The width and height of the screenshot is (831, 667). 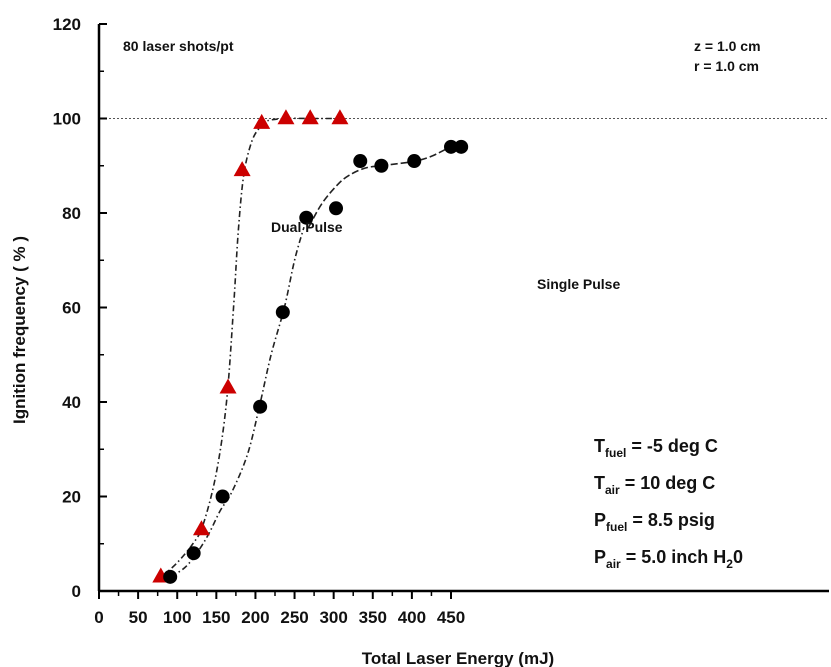 I want to click on single-pulse-label: Single Pulse, so click(x=578, y=284).